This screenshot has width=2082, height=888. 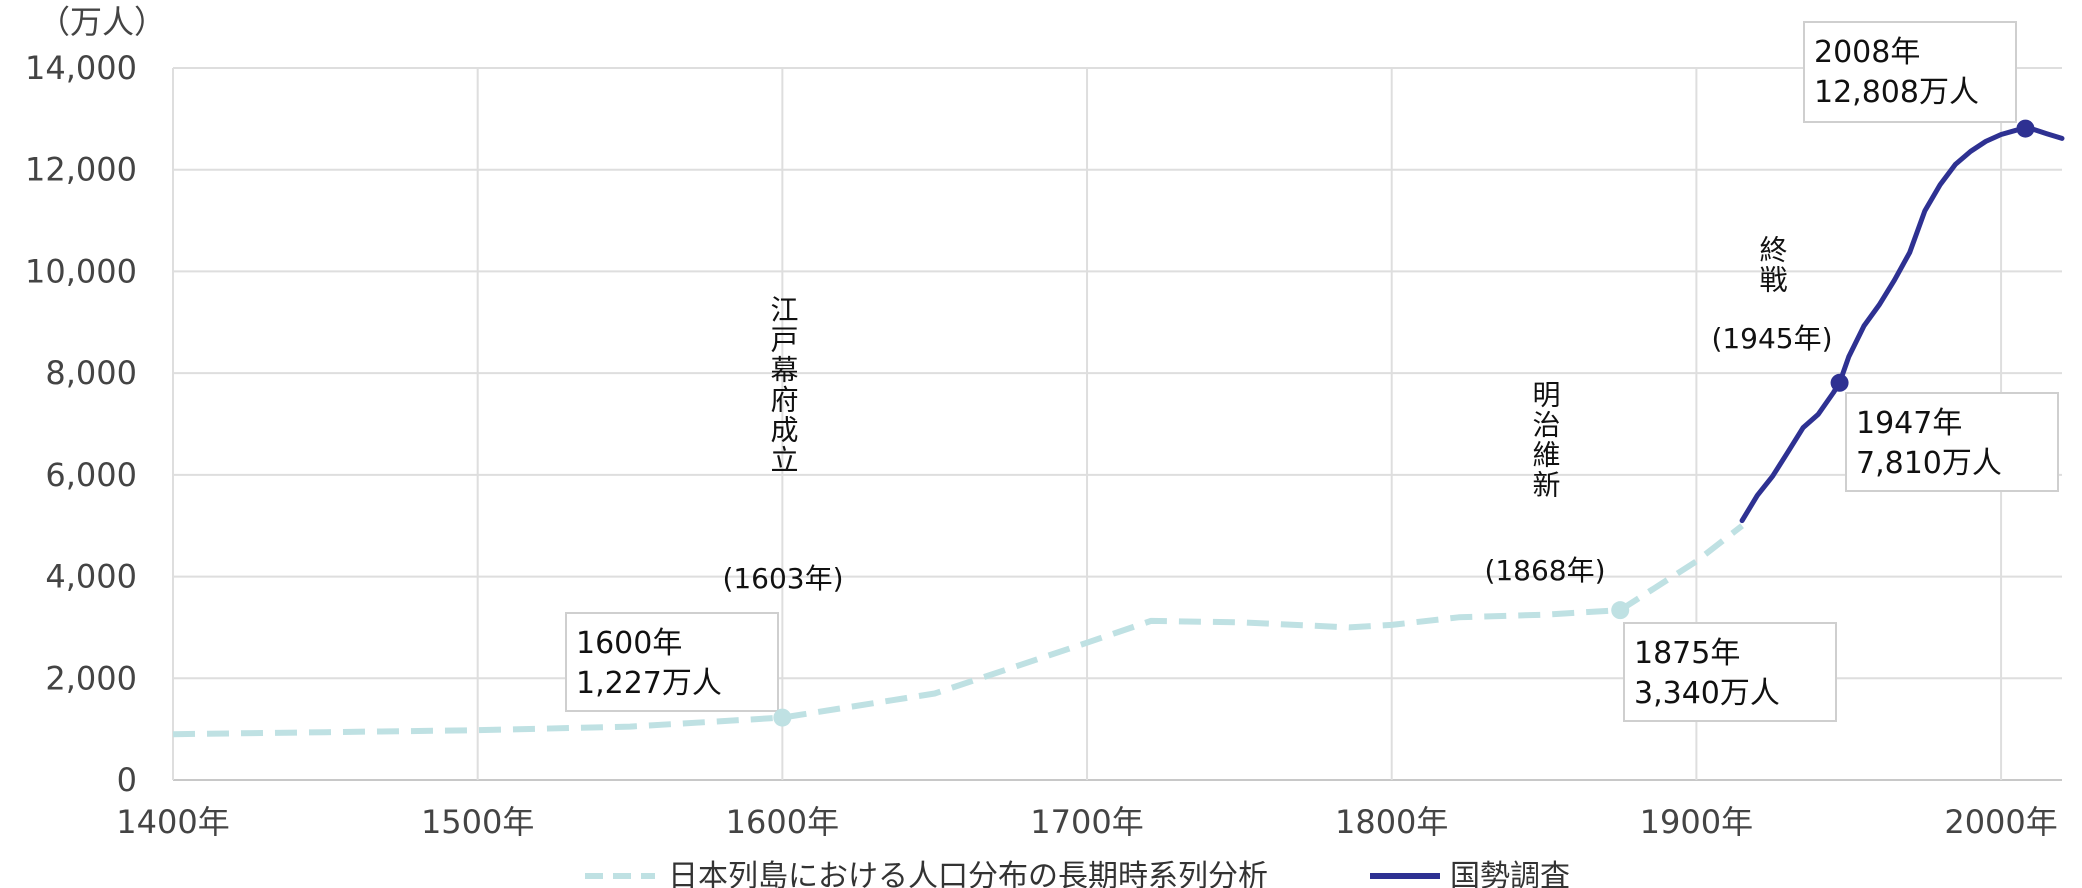 I want to click on y-tick-label: 14,000, so click(x=81, y=68).